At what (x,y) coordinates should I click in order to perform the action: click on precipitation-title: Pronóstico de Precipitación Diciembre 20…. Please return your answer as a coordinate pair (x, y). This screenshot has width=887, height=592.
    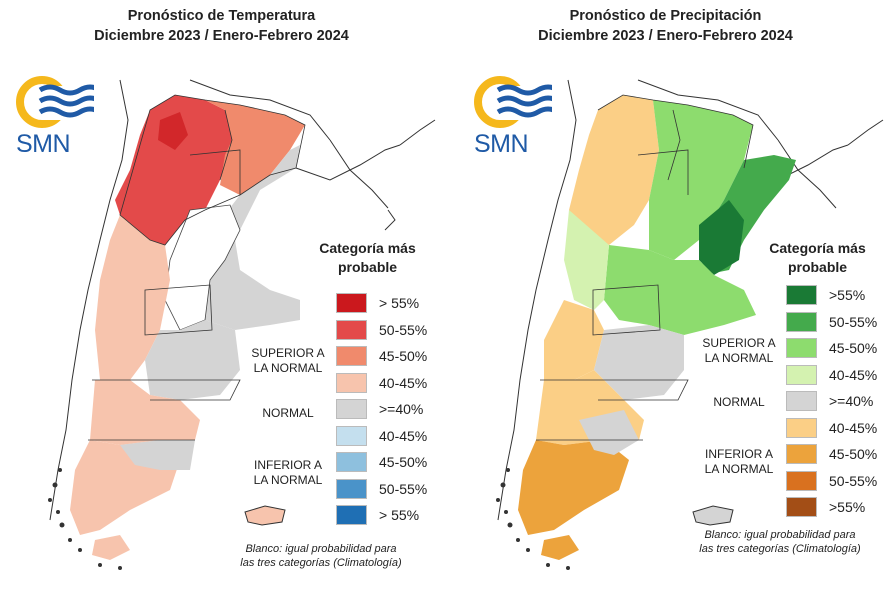
    Looking at the image, I should click on (665, 26).